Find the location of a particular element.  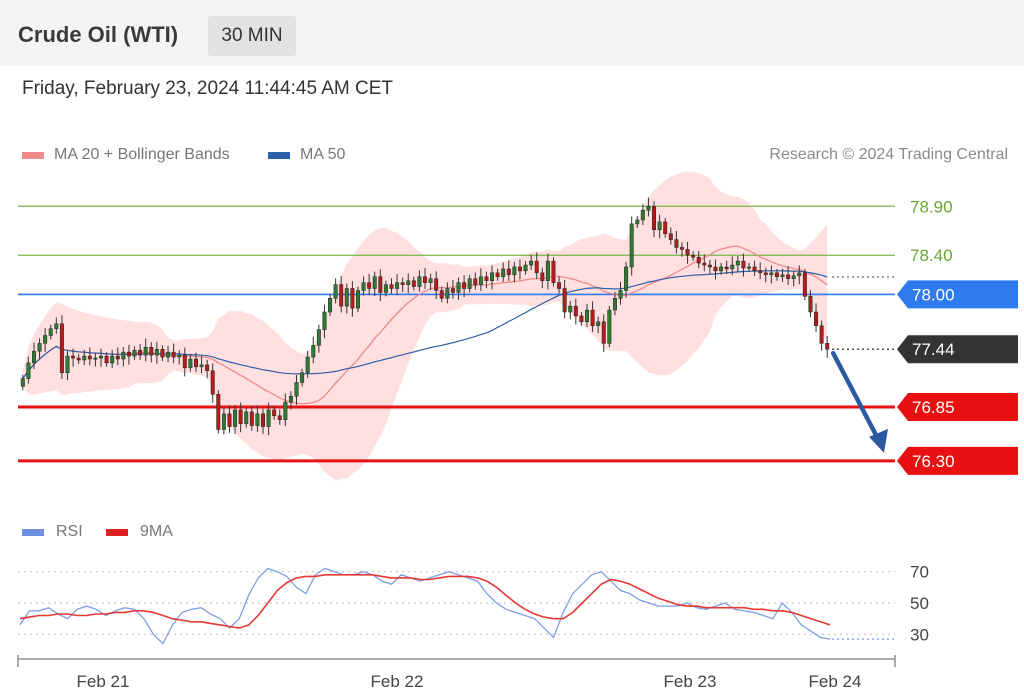

x-tick-label: Feb 24 is located at coordinates (835, 681).